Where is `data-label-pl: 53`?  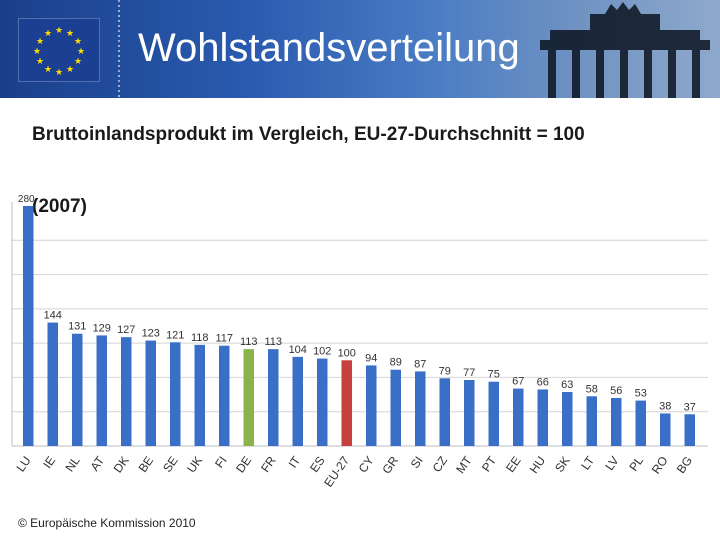 data-label-pl: 53 is located at coordinates (641, 394).